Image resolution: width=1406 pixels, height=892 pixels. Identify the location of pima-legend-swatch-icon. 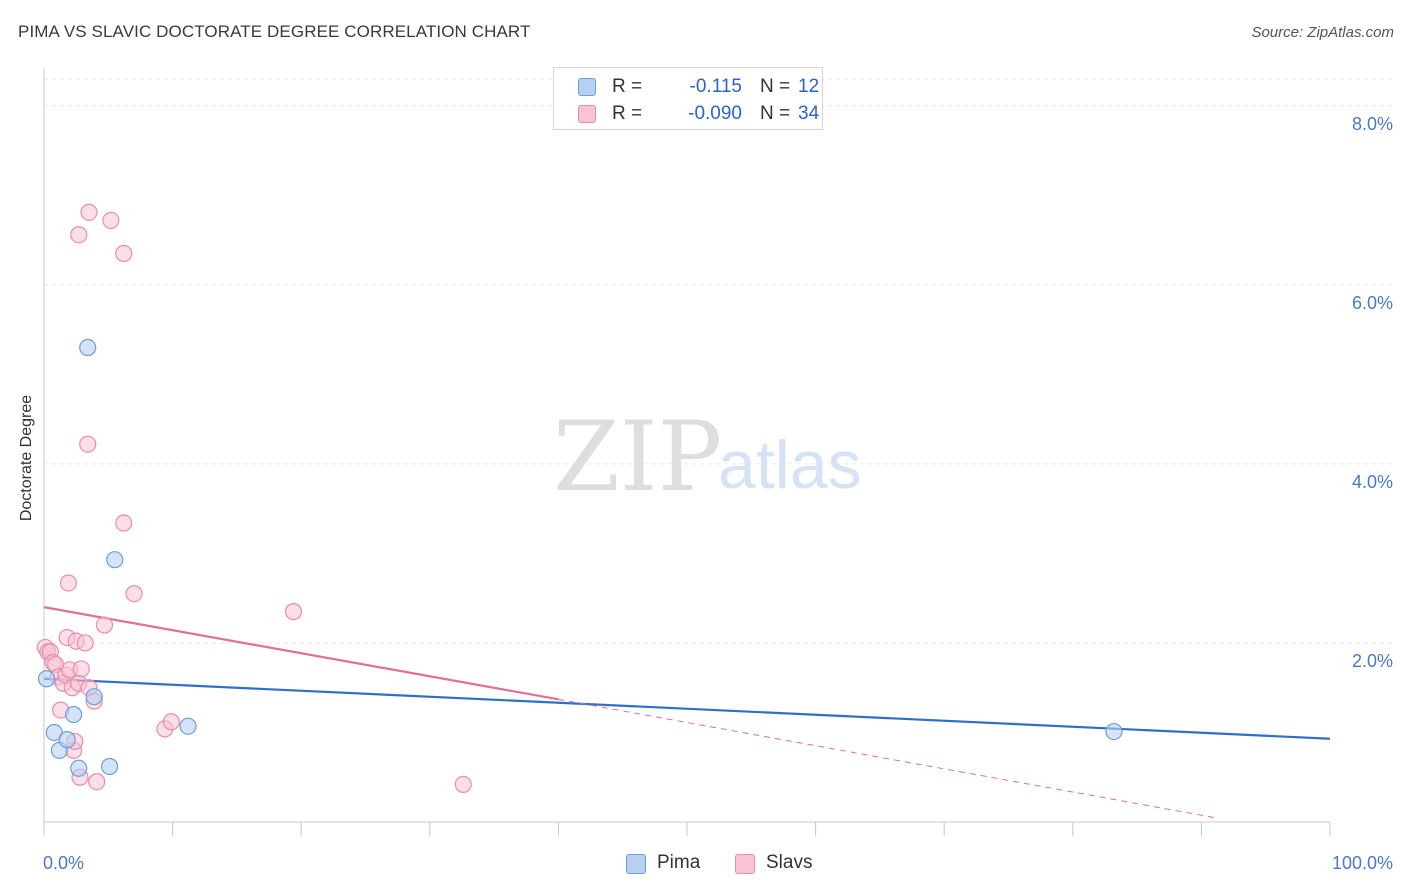
(636, 864).